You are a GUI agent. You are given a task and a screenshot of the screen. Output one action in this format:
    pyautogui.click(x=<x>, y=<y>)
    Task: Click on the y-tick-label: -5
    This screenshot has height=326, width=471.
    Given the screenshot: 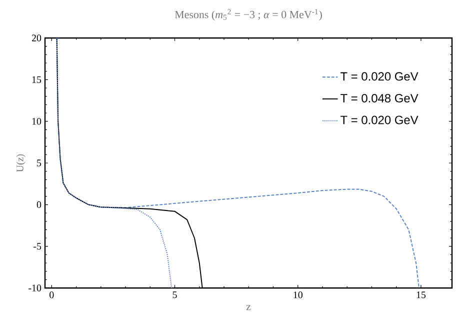 What is the action you would take?
    pyautogui.click(x=38, y=246)
    